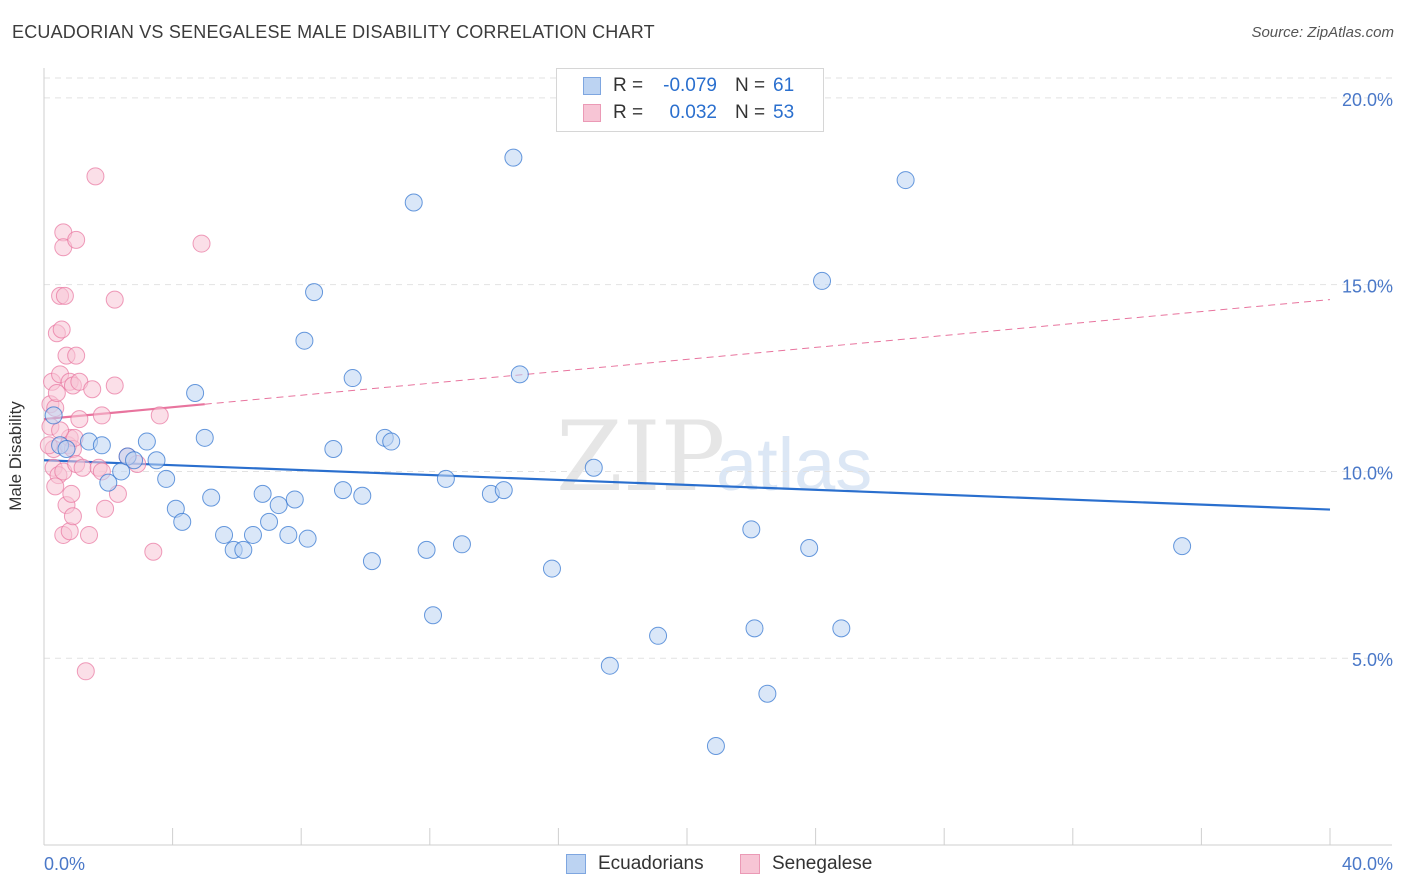 Image resolution: width=1406 pixels, height=892 pixels. Describe the element at coordinates (1372, 660) in the screenshot. I see `y-tick-label: 5.0%` at that location.